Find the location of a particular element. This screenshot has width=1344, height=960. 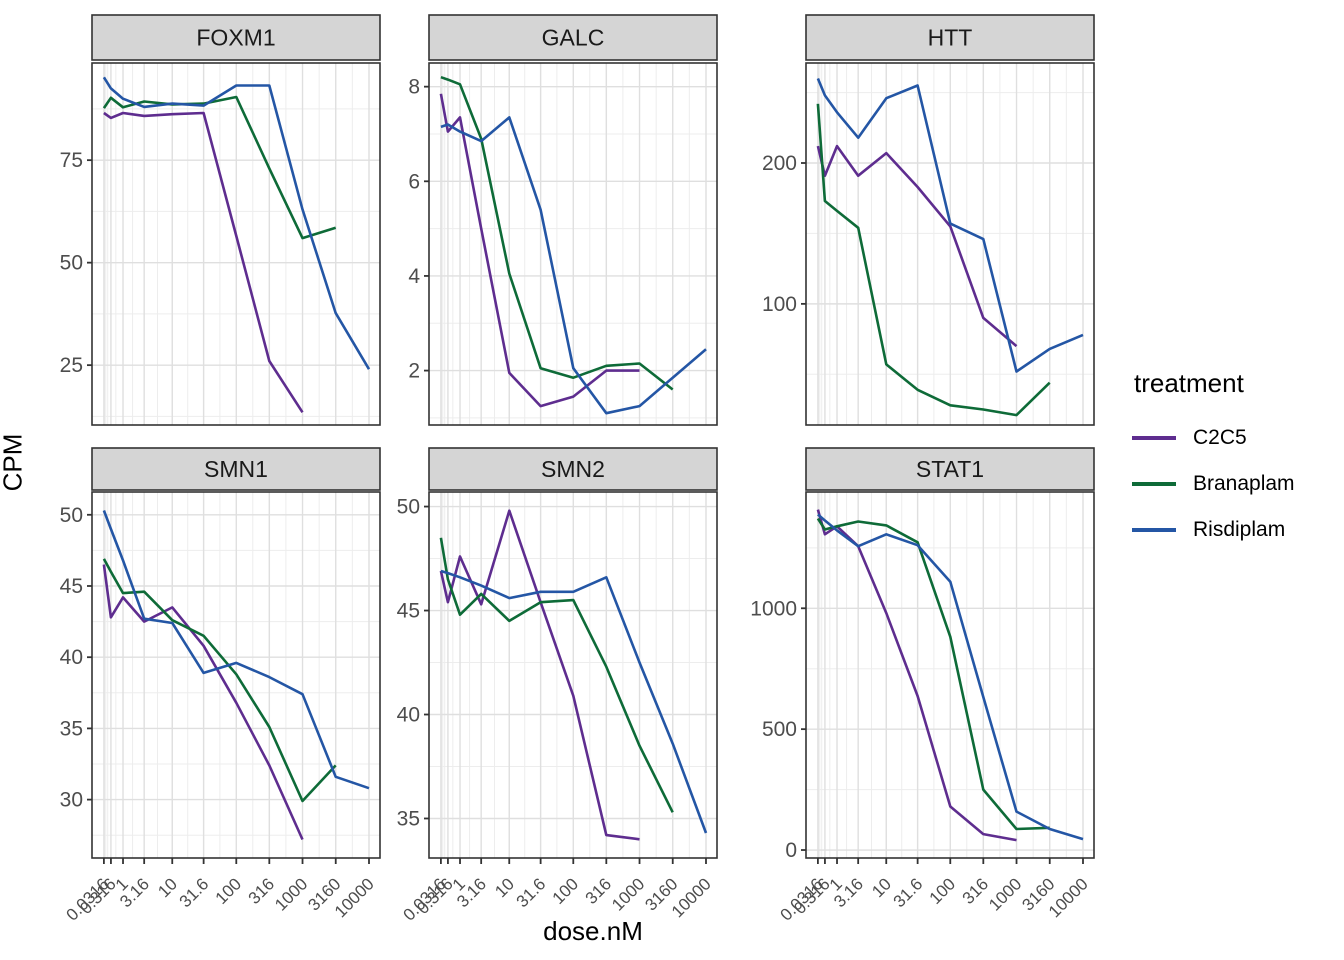

facet-panel-galc: GALC 2 4 6 8 is located at coordinates (563, 220).